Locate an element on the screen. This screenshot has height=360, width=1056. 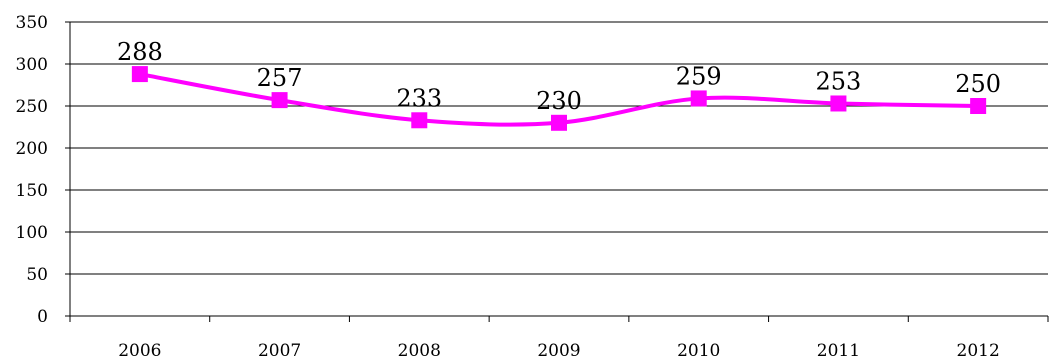
data-label-2009: 230 is located at coordinates (559, 101).